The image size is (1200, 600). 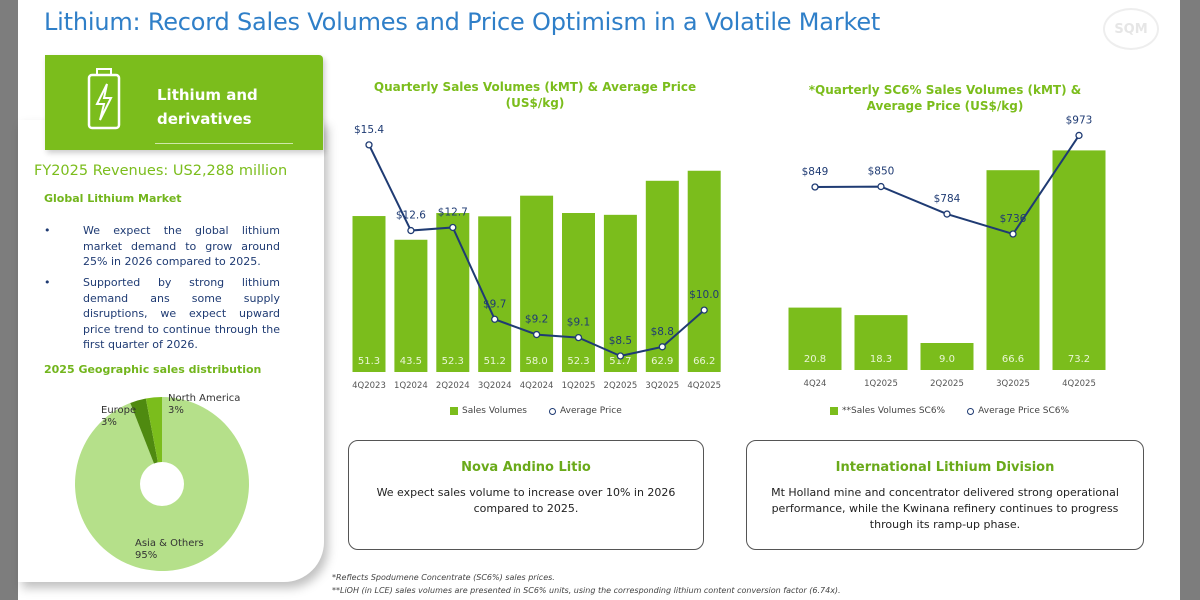 What do you see at coordinates (207, 107) in the screenshot?
I see `panel-header-label: Lithium and derivatives` at bounding box center [207, 107].